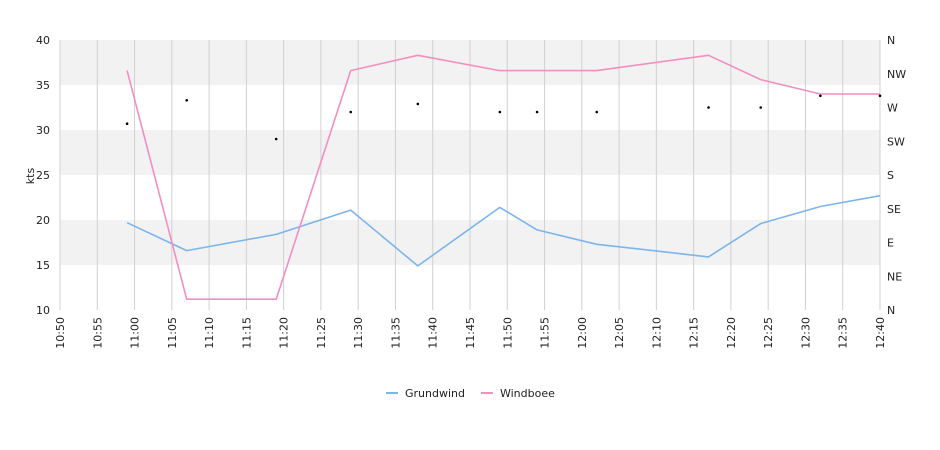 The image size is (940, 450). I want to click on x-tick-label: 12:10, so click(656, 333).